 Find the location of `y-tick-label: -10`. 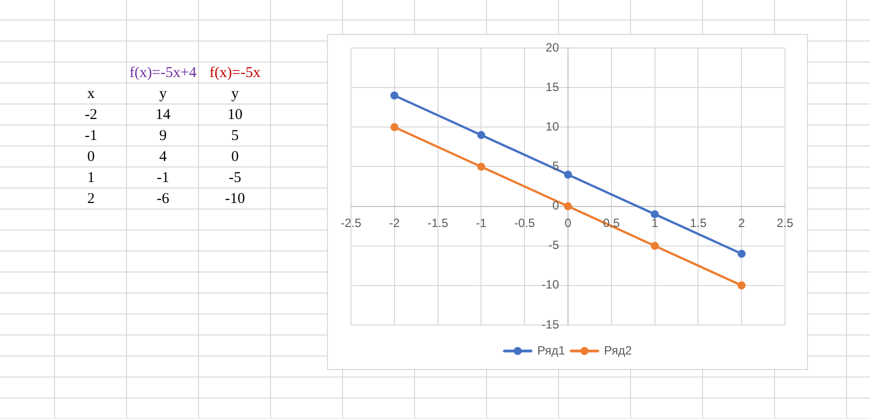

y-tick-label: -10 is located at coordinates (551, 285).